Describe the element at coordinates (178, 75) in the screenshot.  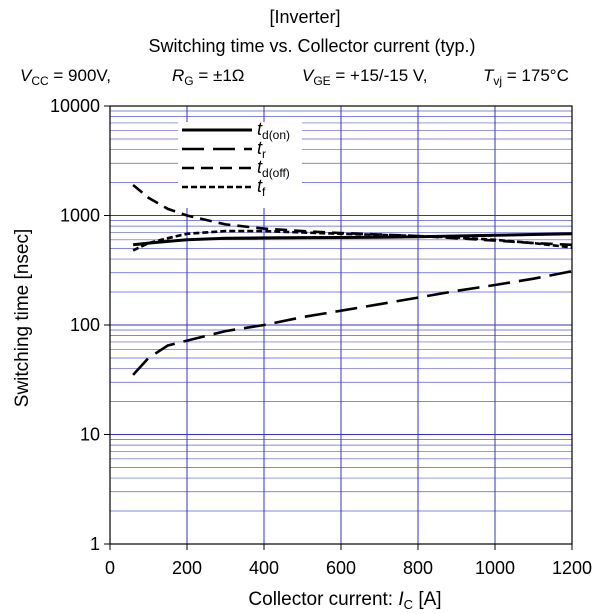
I see `rg-symbol: R` at that location.